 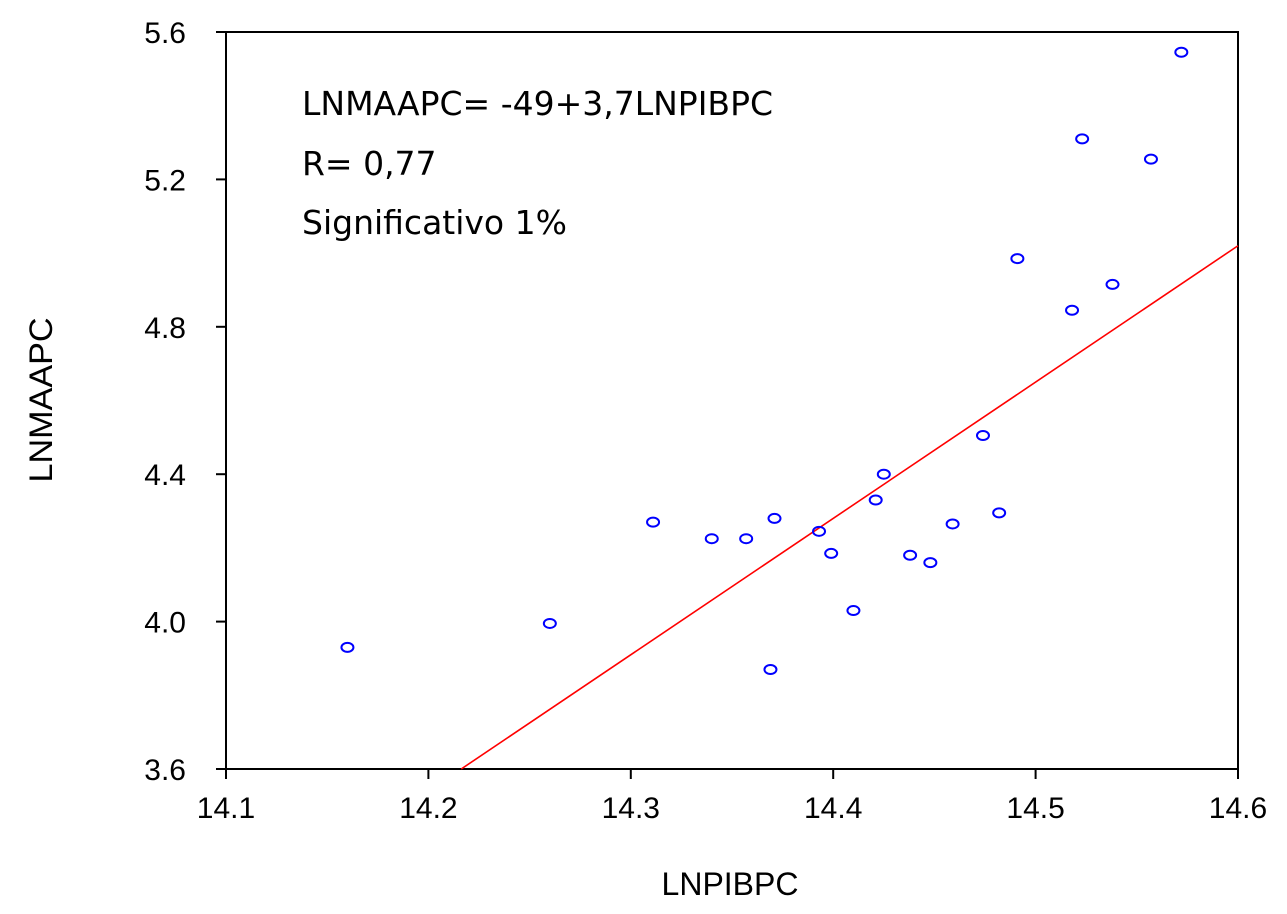 I want to click on y-tick-label: 5.2, so click(x=165, y=180).